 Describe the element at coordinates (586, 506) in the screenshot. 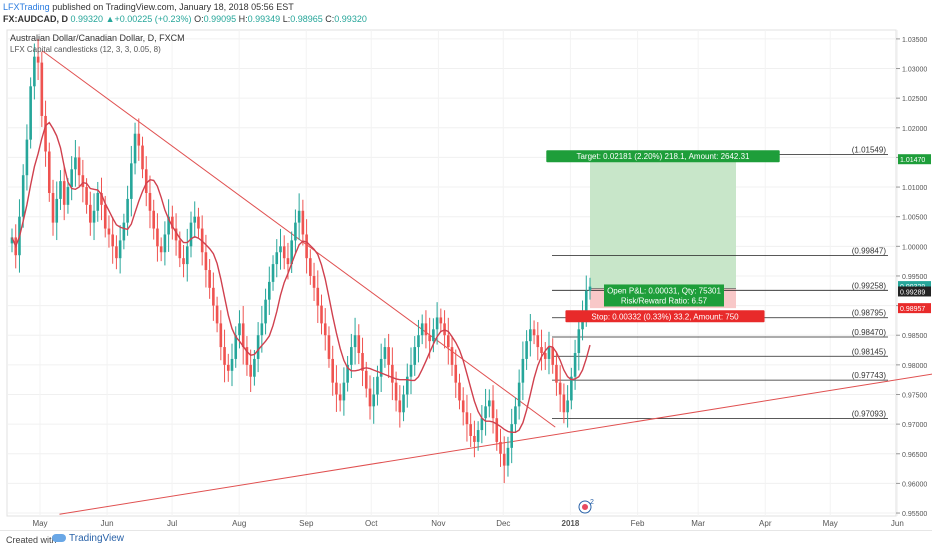

I see `event-marker: 2` at that location.